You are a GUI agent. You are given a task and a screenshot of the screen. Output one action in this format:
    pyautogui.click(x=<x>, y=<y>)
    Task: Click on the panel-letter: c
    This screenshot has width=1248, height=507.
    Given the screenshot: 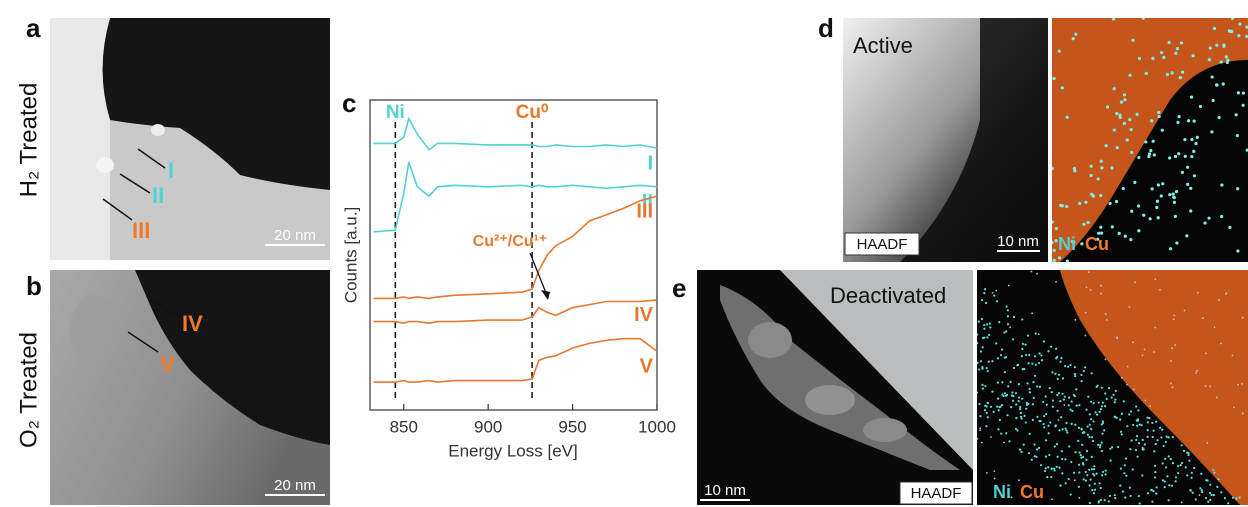 What is the action you would take?
    pyautogui.click(x=349, y=103)
    